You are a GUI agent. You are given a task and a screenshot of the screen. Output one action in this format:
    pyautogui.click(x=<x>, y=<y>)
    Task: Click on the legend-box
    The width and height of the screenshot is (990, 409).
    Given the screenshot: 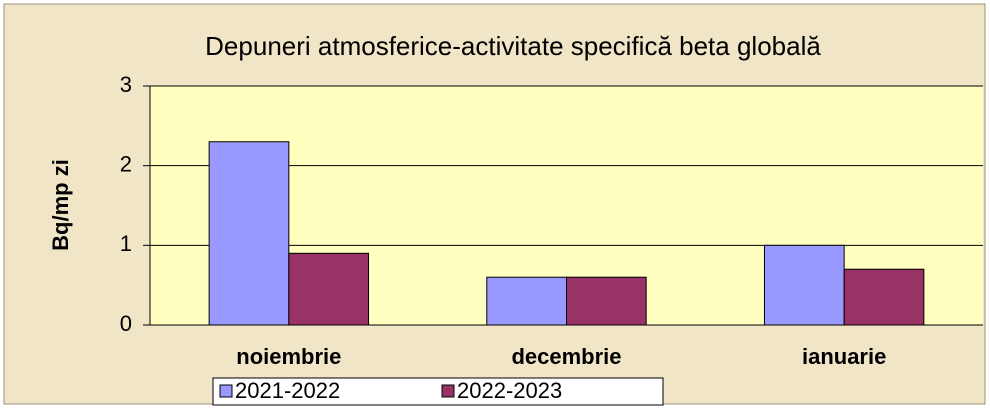 What is the action you would take?
    pyautogui.click(x=438, y=391)
    